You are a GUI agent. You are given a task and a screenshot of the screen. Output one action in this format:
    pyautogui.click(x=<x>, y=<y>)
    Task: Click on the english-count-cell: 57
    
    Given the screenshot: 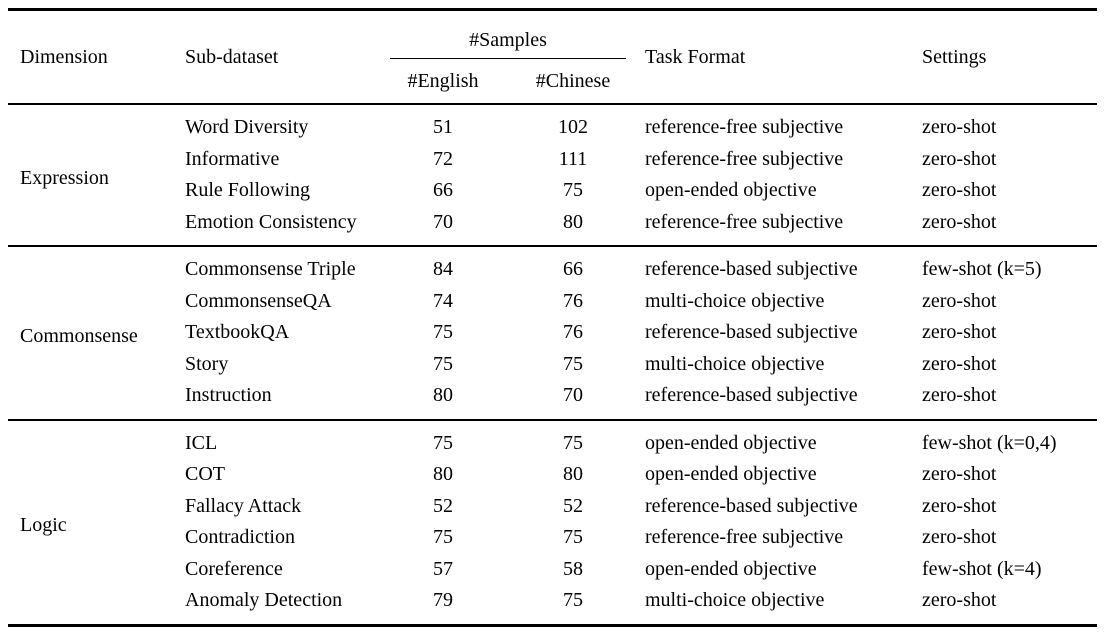 What is the action you would take?
    pyautogui.click(x=443, y=568)
    